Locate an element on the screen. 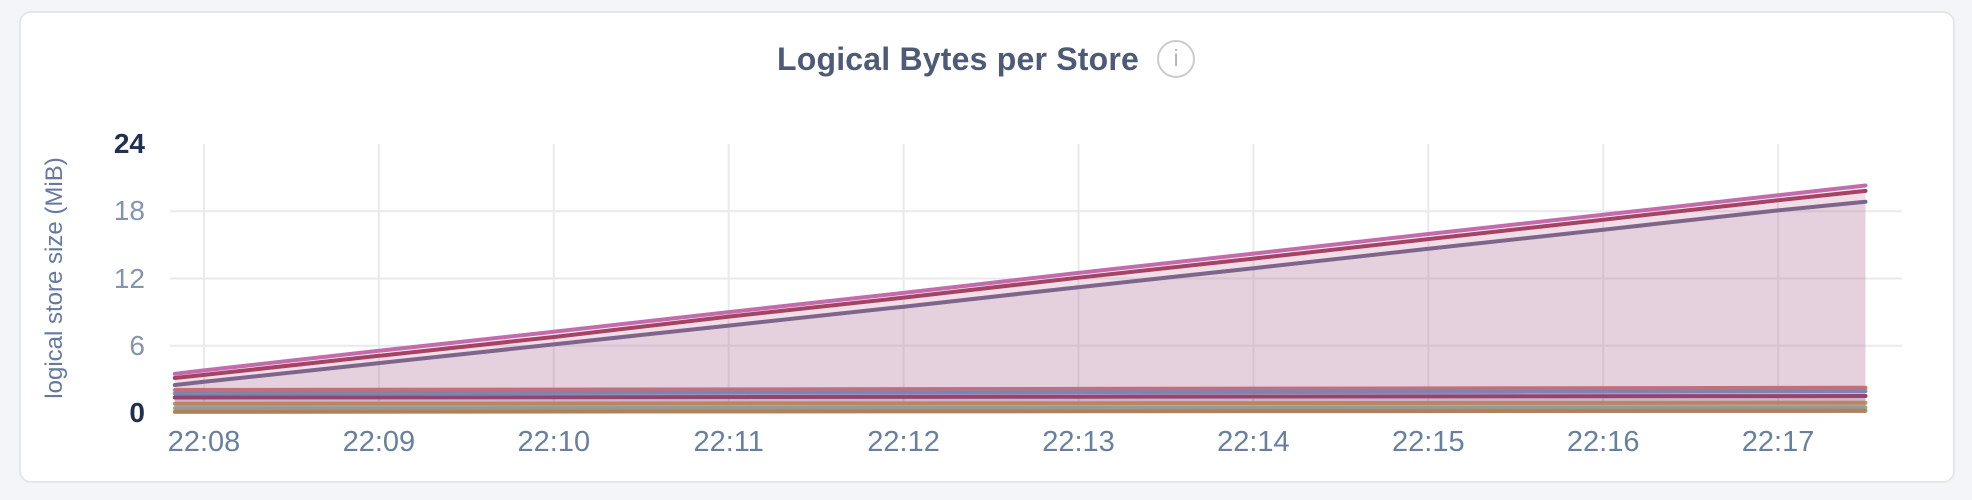 This screenshot has width=1972, height=500. series-line-store-flat-maroon is located at coordinates (1020, 397).